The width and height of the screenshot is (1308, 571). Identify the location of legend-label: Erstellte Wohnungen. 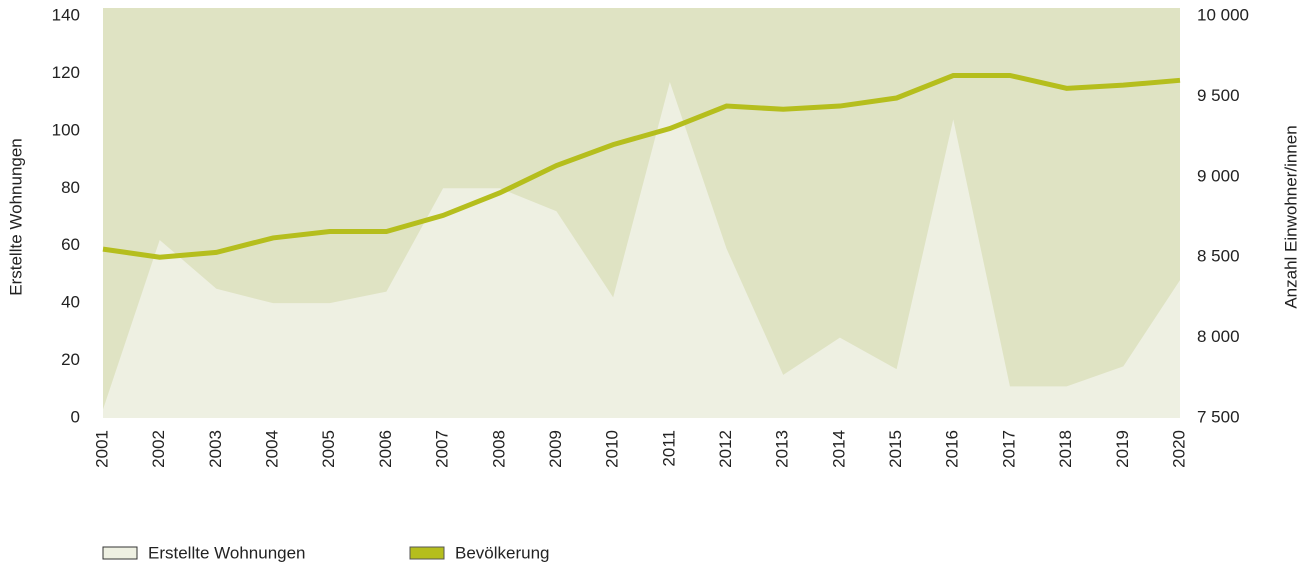
(227, 552).